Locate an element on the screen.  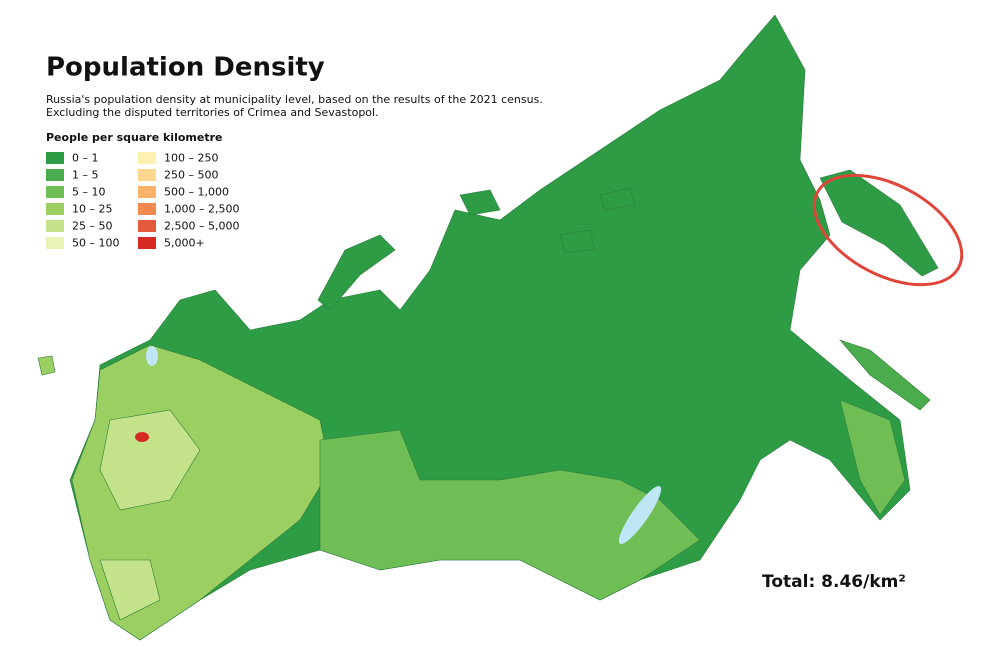
legend-label: 500 – 1,000 is located at coordinates (196, 192).